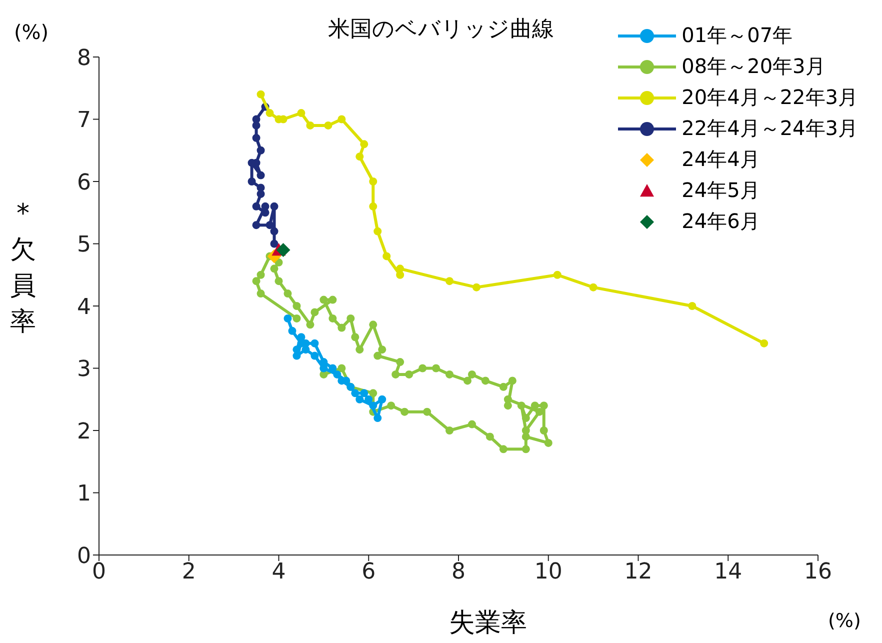 Image resolution: width=882 pixels, height=643 pixels. Describe the element at coordinates (84, 245) in the screenshot. I see `y-tick-label: 5` at that location.